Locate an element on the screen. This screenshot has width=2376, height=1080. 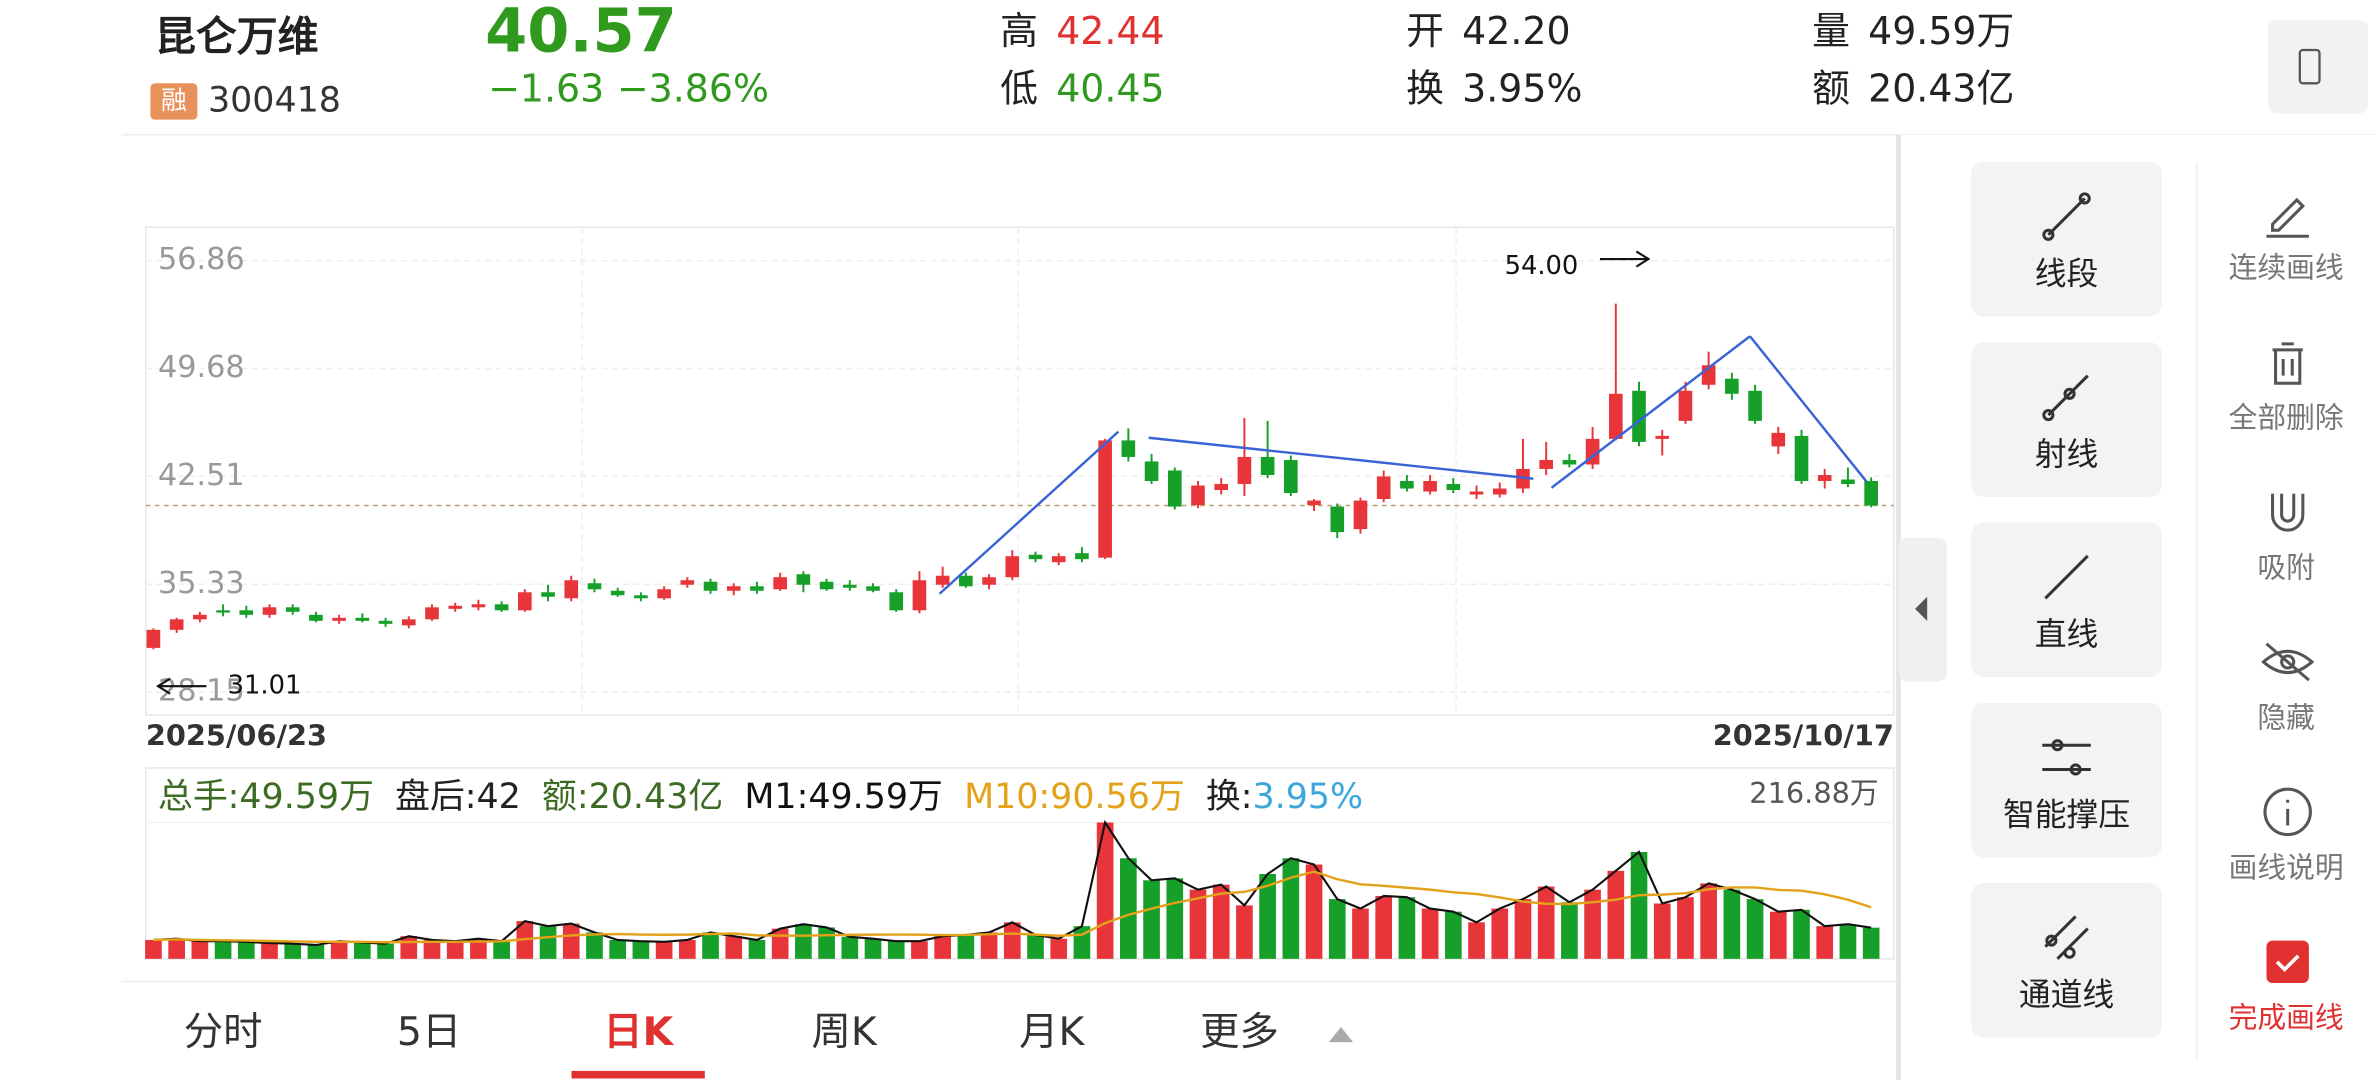
phone-button is located at coordinates (2318, 66).